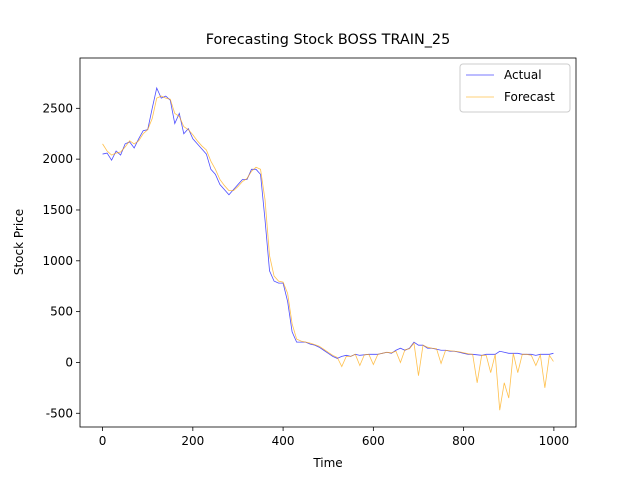 This screenshot has height=484, width=640. What do you see at coordinates (283, 441) in the screenshot?
I see `x-tick-label: 400` at bounding box center [283, 441].